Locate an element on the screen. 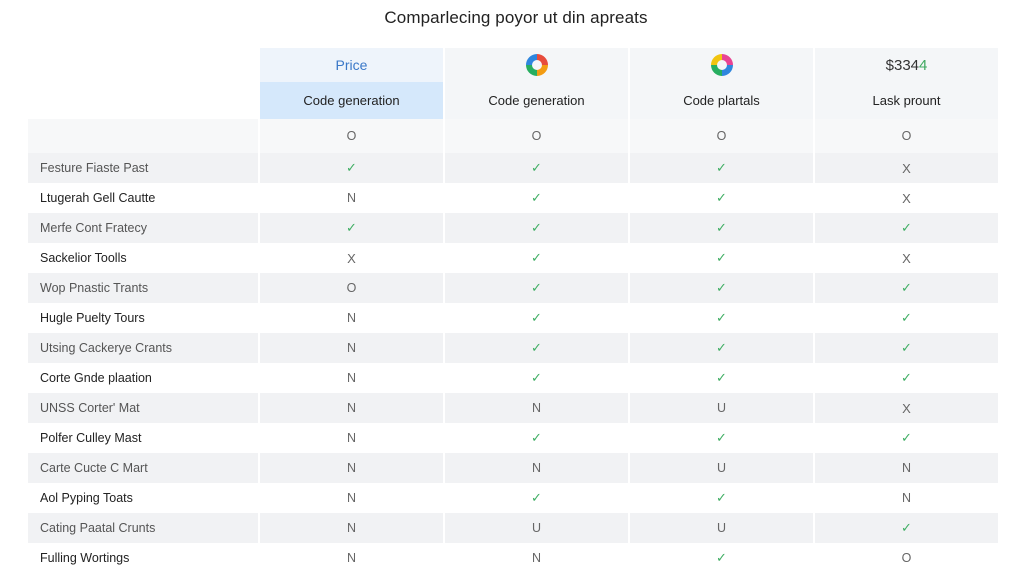  plan-header-1: Price is located at coordinates (351, 65).